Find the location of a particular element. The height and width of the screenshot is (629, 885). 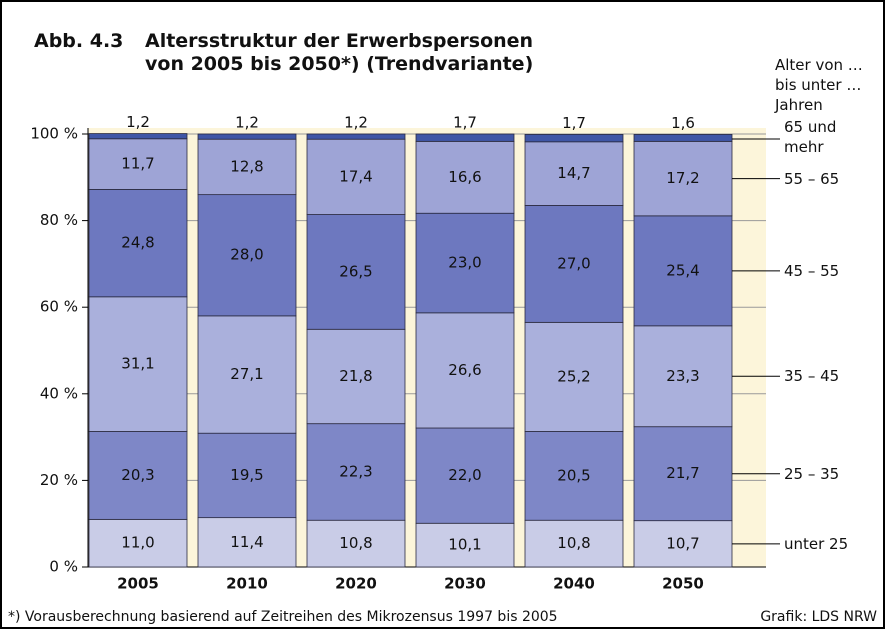

x-tick-label: 2010 is located at coordinates (247, 584).